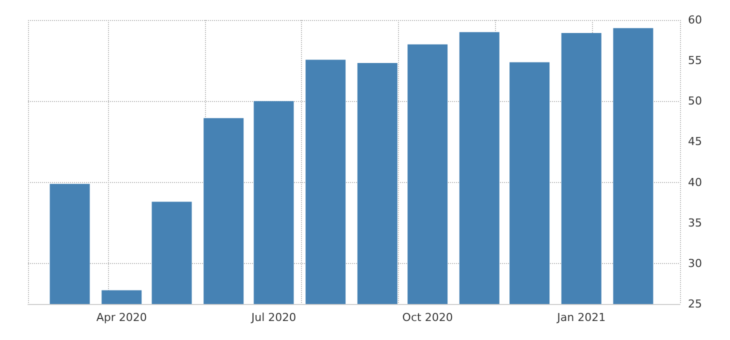 The width and height of the screenshot is (730, 340). What do you see at coordinates (695, 141) in the screenshot?
I see `y-tick-label: 45` at bounding box center [695, 141].